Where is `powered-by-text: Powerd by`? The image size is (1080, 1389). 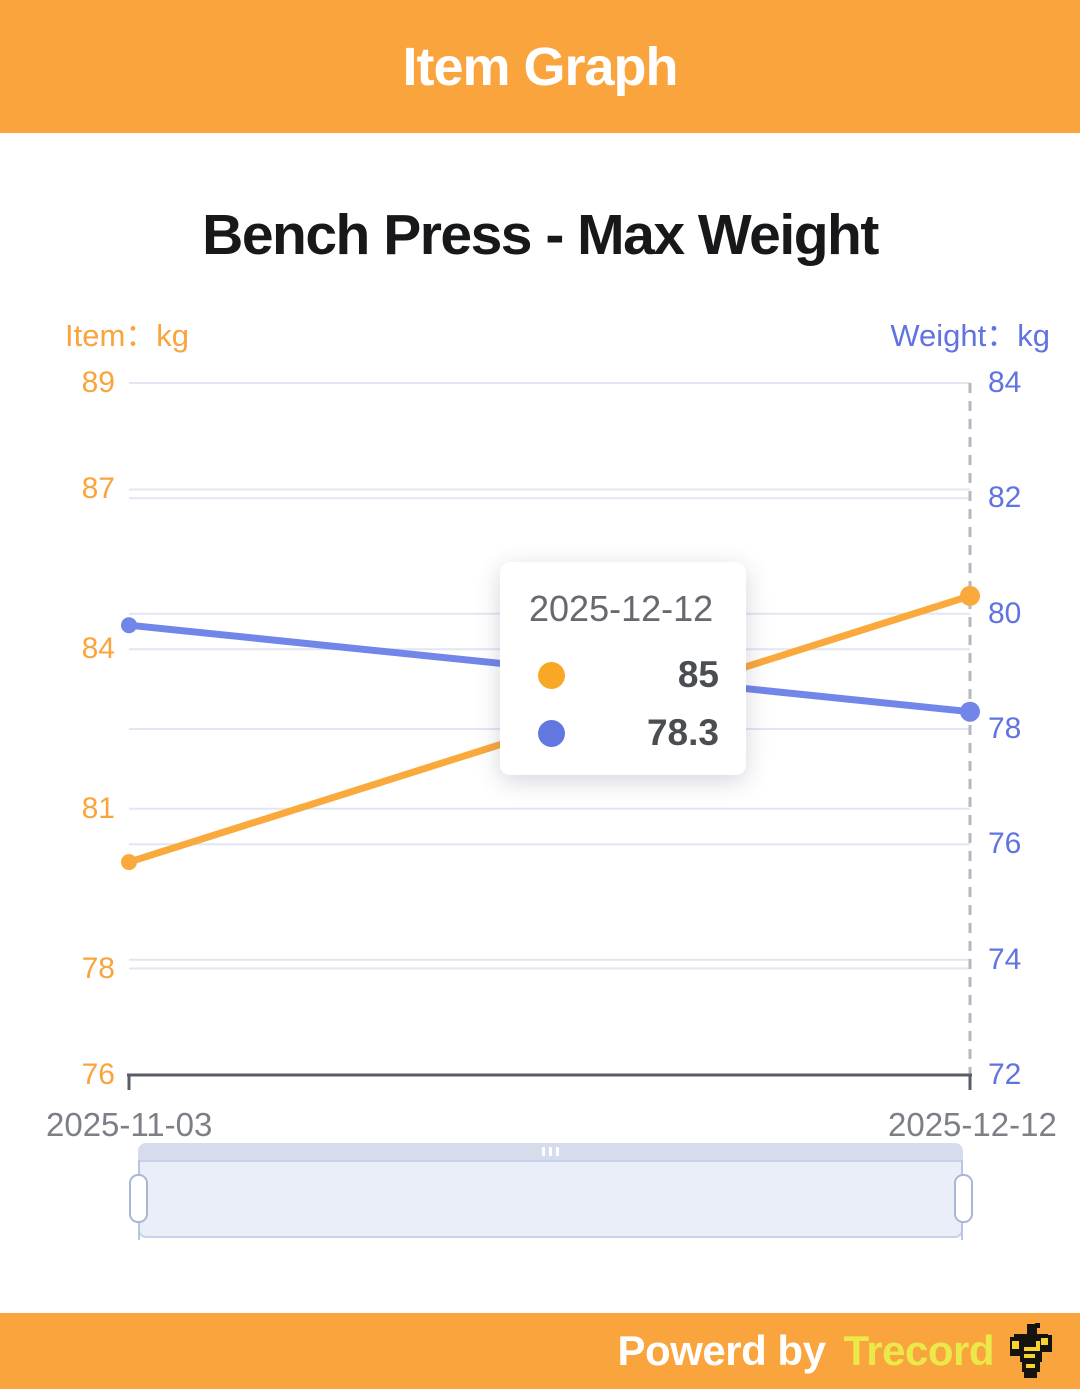
powered-by-text: Powerd by is located at coordinates (721, 1350).